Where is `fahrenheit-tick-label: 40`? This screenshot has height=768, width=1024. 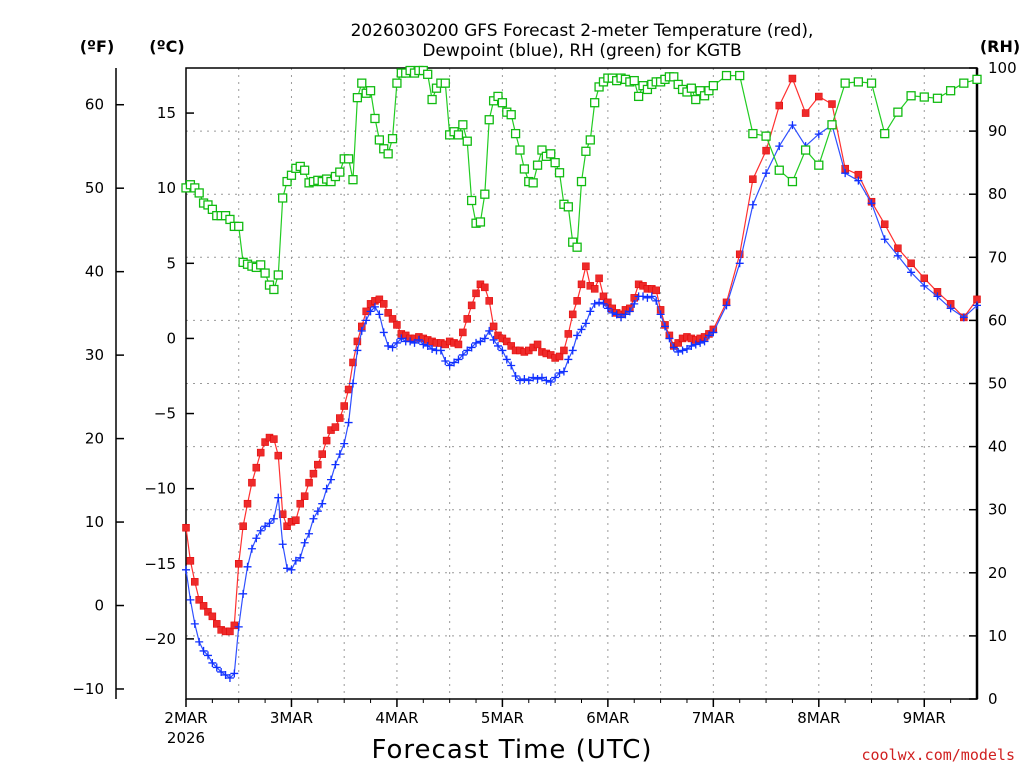
fahrenheit-tick-label: 40 is located at coordinates (94, 272).